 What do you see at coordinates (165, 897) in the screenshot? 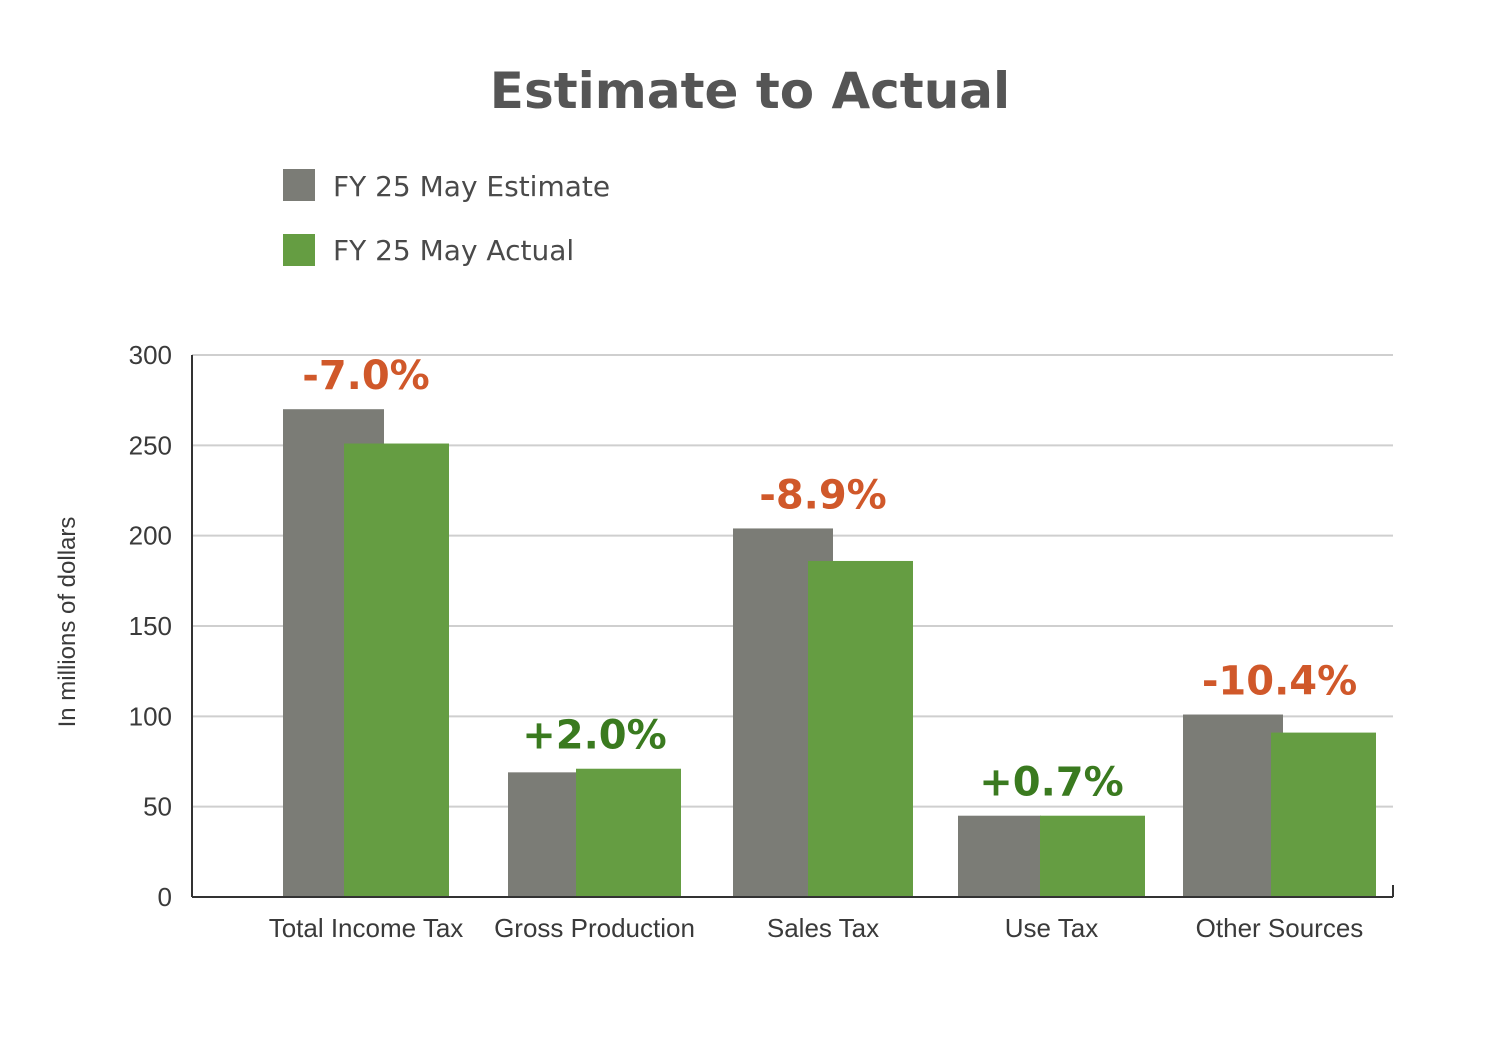
I see `y-tick-label: 0` at bounding box center [165, 897].